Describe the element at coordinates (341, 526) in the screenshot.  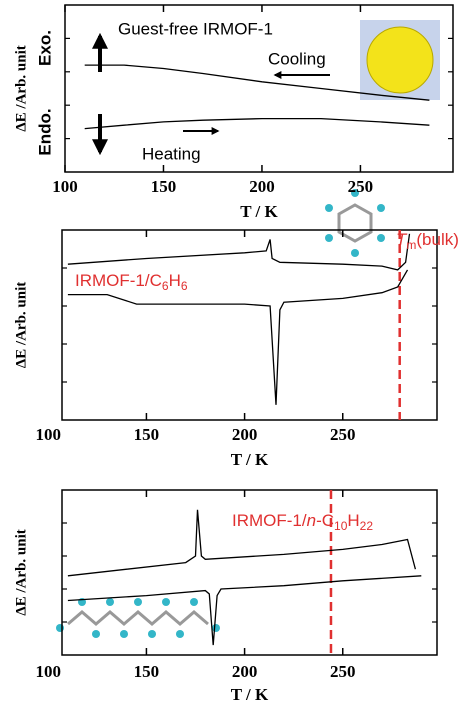
I see `annotation-part: 10` at that location.